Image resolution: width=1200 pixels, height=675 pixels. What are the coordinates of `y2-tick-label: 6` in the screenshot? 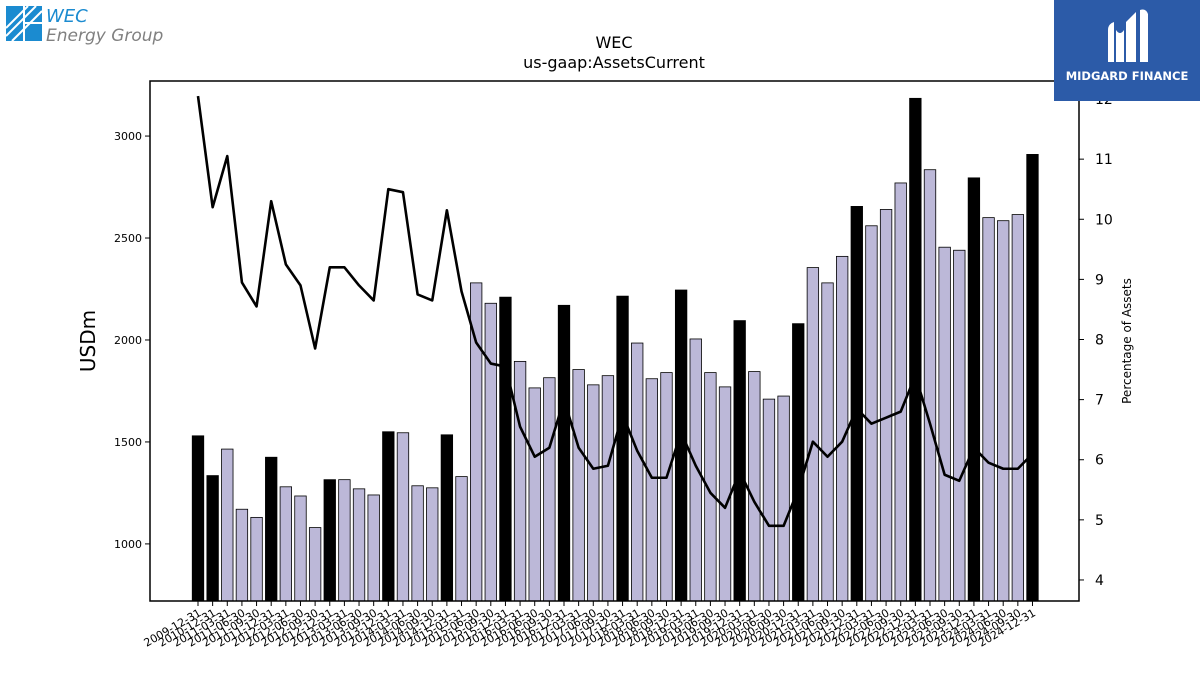 It's located at (1099, 461).